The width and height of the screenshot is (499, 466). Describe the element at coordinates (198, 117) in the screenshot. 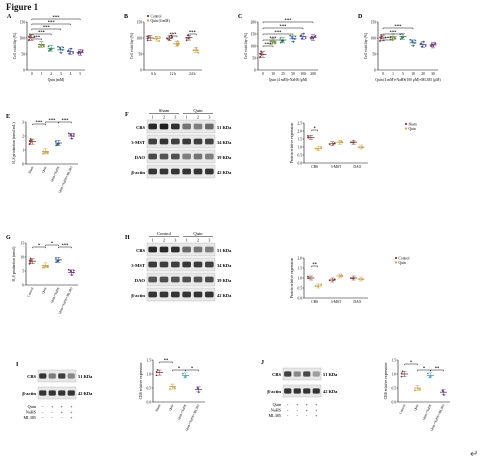

I see `blot-lane-number: 2` at that location.